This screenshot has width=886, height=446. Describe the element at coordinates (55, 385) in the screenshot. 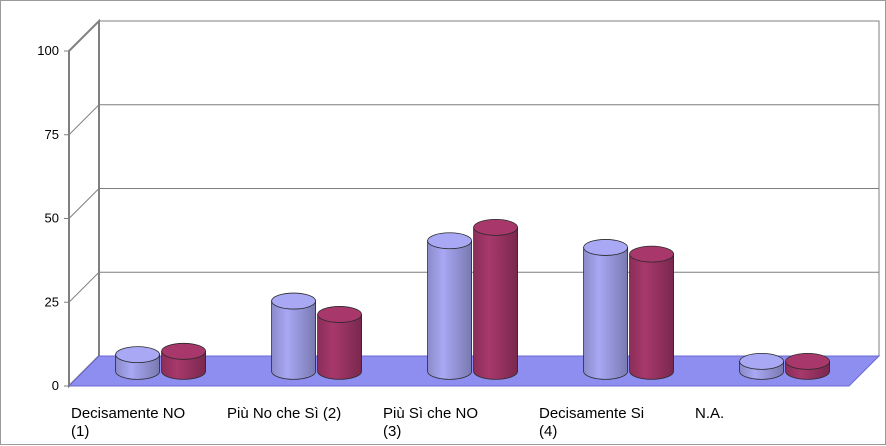

I see `y-tick-label: 0` at that location.